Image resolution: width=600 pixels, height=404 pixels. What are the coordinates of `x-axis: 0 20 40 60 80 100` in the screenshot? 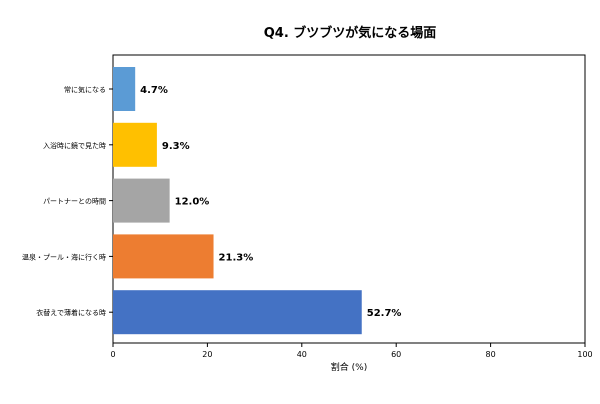 It's located at (351, 351).